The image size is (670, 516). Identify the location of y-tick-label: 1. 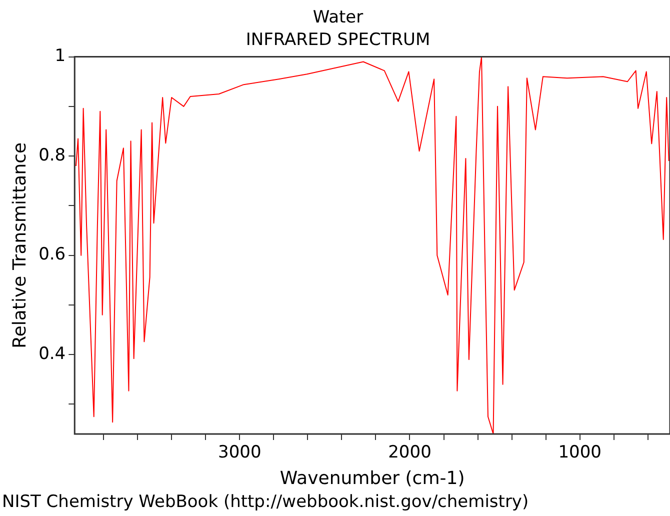
(60, 56).